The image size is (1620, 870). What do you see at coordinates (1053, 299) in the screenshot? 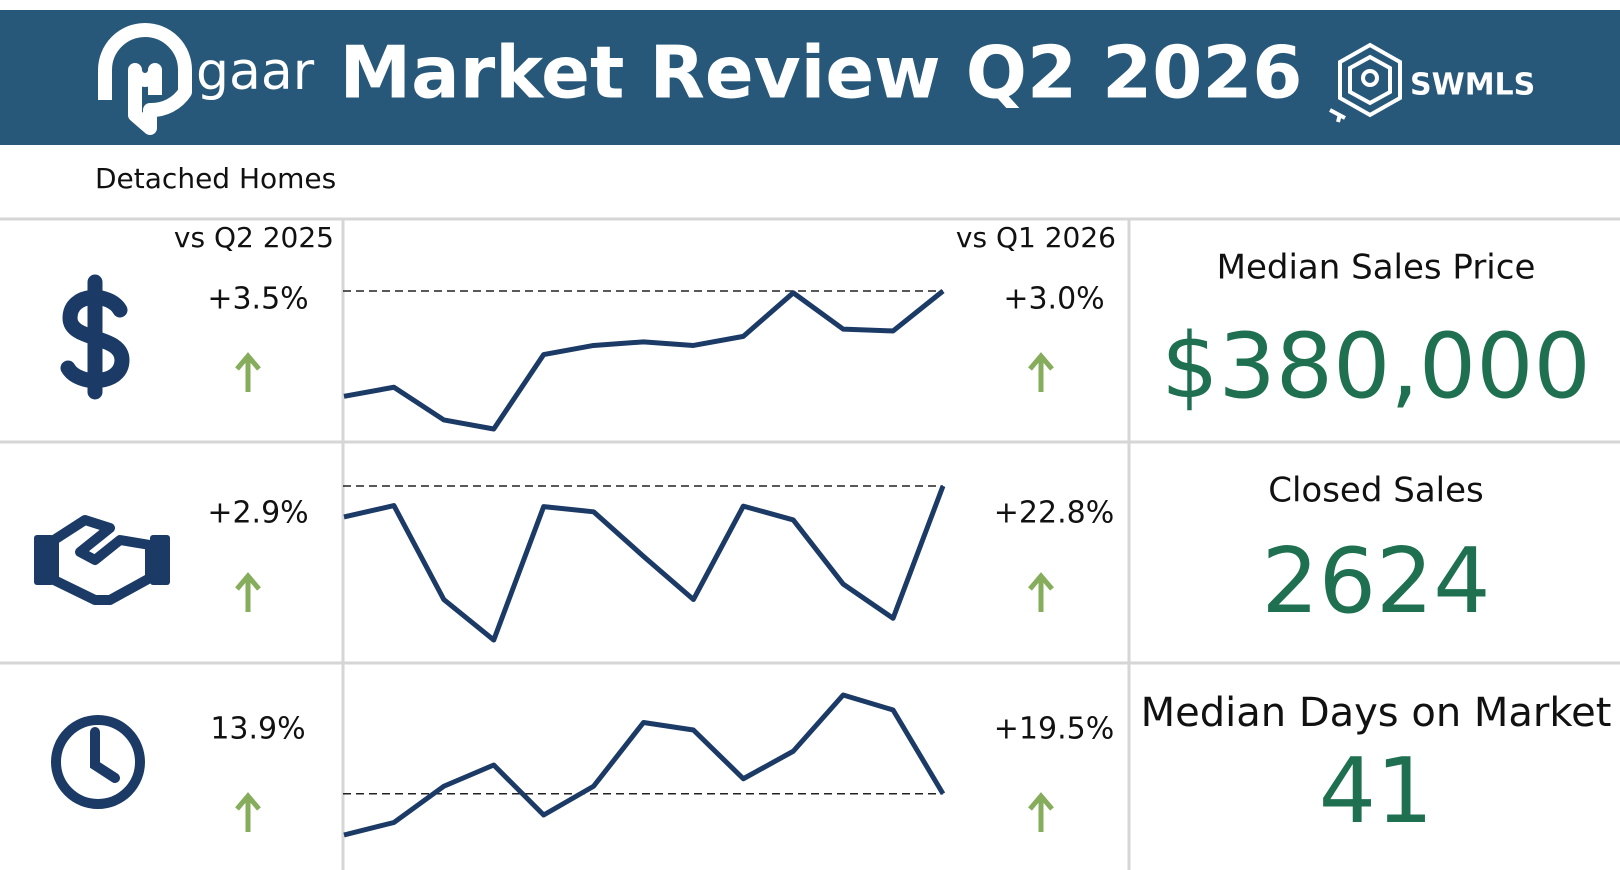
I see `vs-quarter-change: +3.0%` at bounding box center [1053, 299].